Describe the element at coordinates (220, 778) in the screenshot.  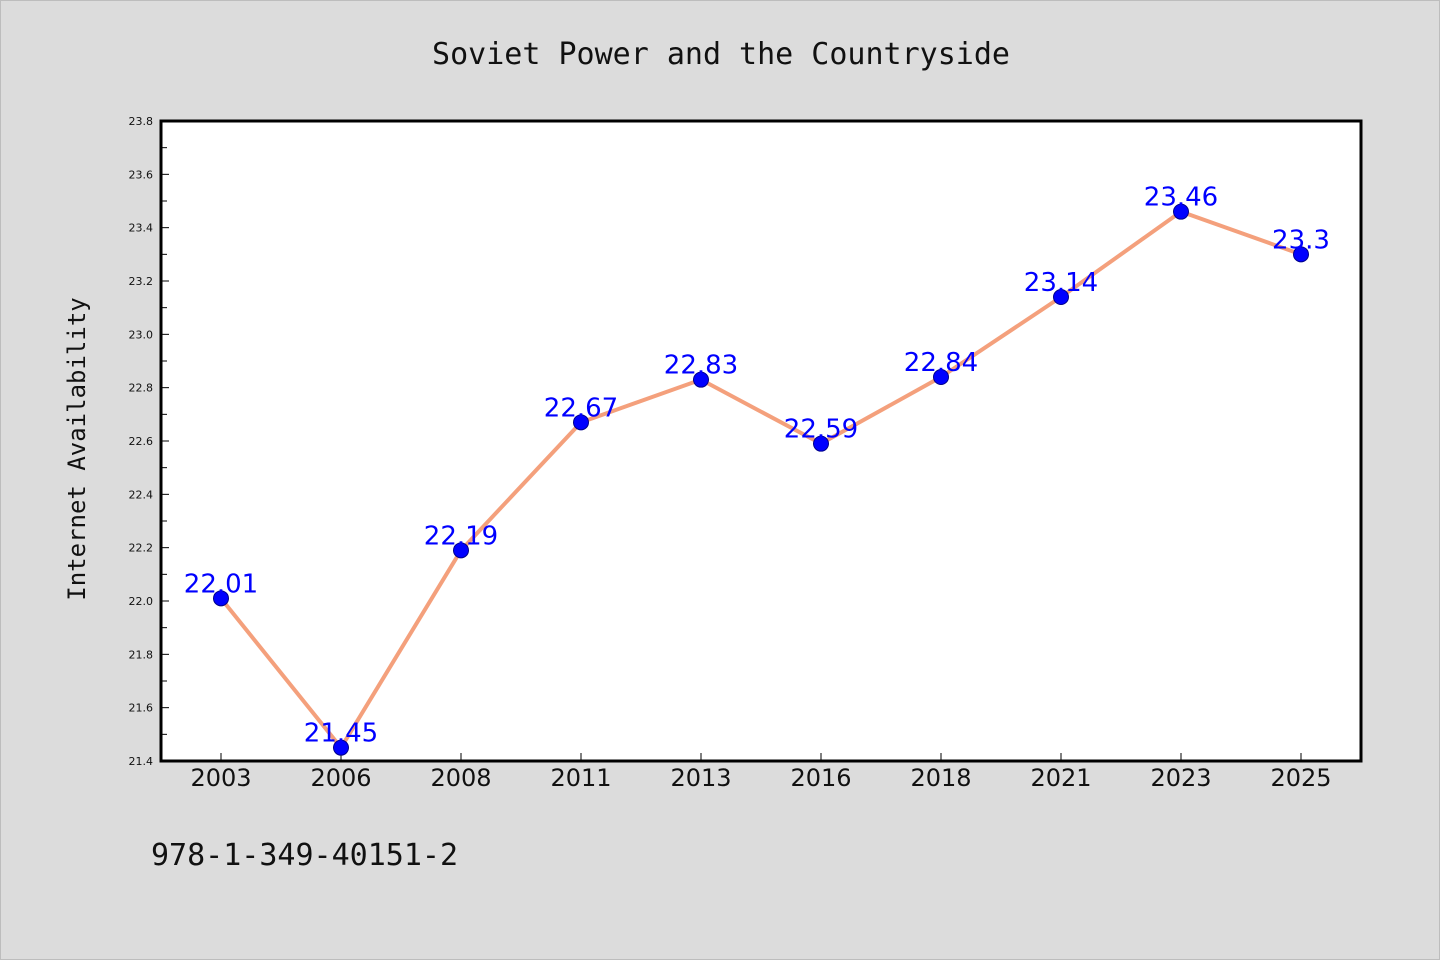
I see `x-tick-label: 2003` at that location.